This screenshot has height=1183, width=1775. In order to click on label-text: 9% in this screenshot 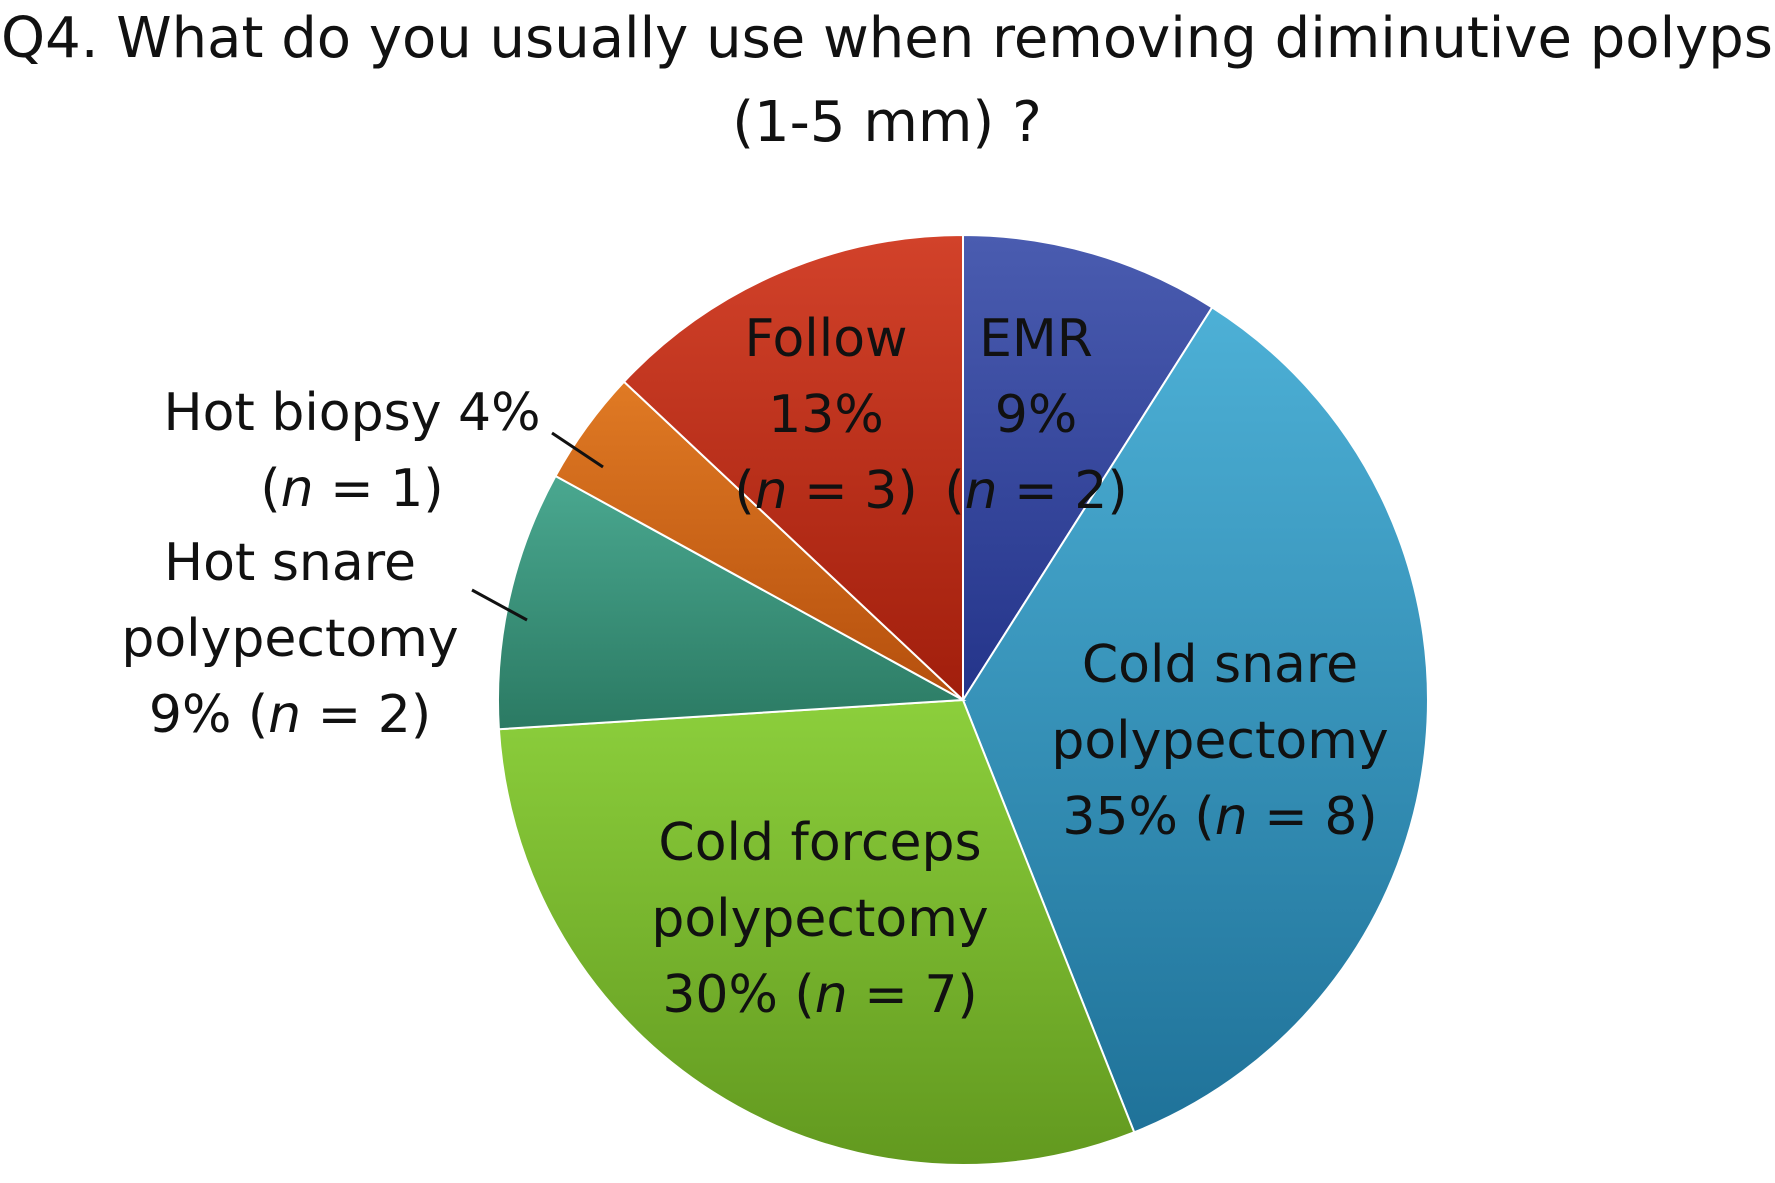, I will do `click(1036, 415)`.